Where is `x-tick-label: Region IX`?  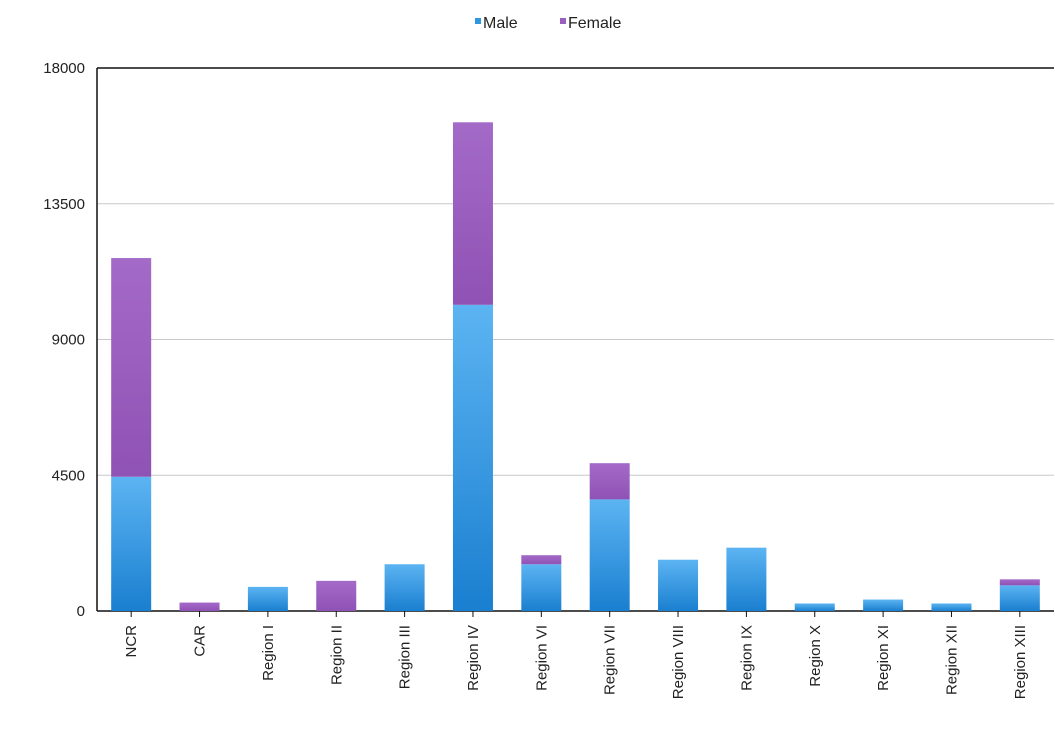 x-tick-label: Region IX is located at coordinates (746, 658).